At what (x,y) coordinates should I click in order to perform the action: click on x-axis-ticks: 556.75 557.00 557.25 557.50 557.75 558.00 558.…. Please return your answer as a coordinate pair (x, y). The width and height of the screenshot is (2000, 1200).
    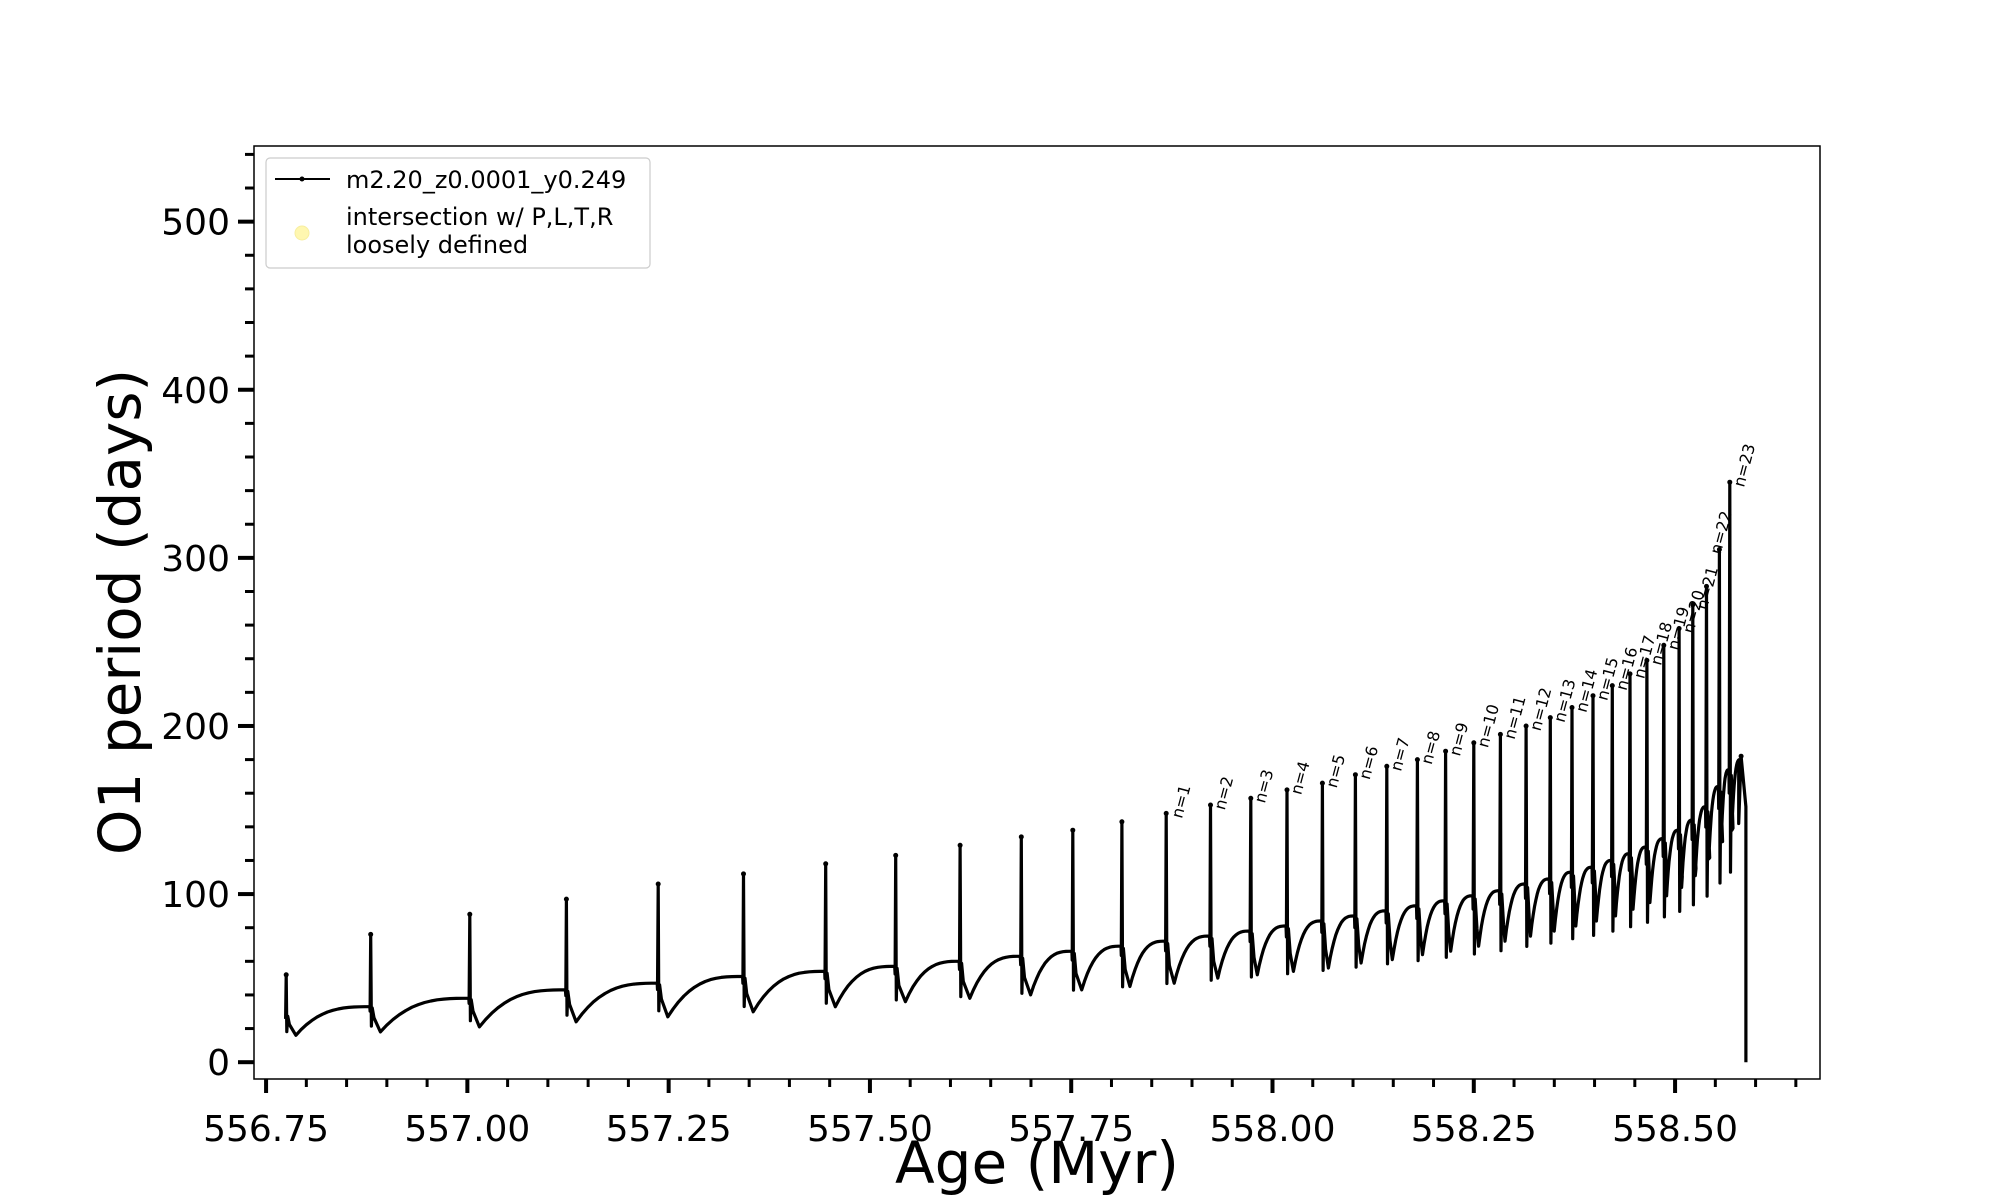
    Looking at the image, I should click on (1000, 1114).